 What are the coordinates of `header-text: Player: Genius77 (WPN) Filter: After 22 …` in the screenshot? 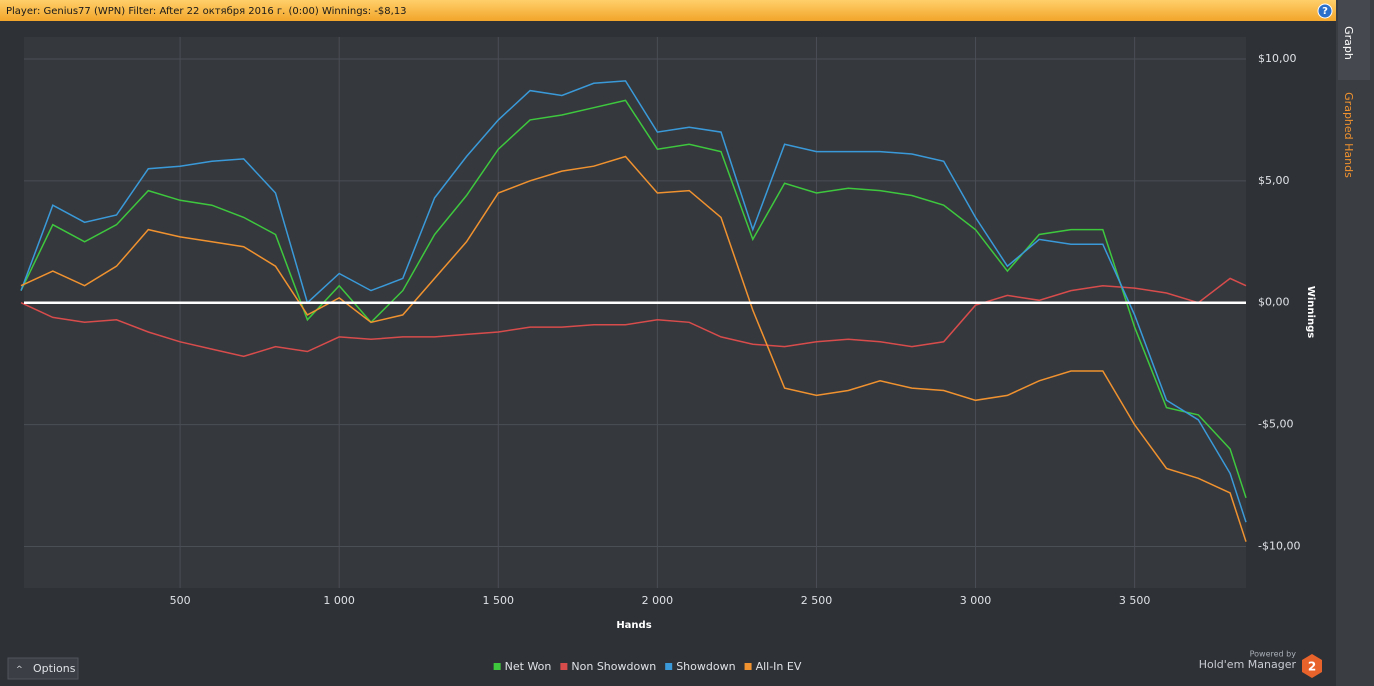 It's located at (206, 11).